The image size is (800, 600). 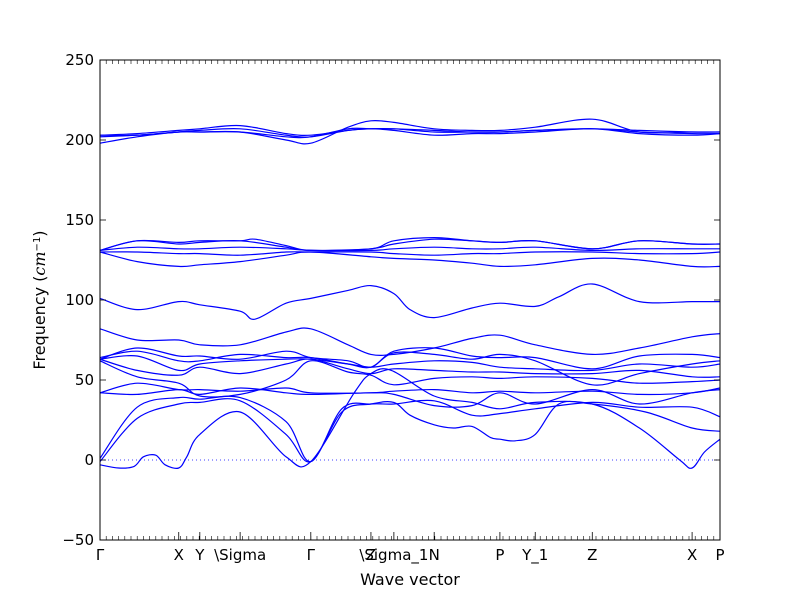 I want to click on x-tick-label-1: Γ, so click(x=100, y=555).